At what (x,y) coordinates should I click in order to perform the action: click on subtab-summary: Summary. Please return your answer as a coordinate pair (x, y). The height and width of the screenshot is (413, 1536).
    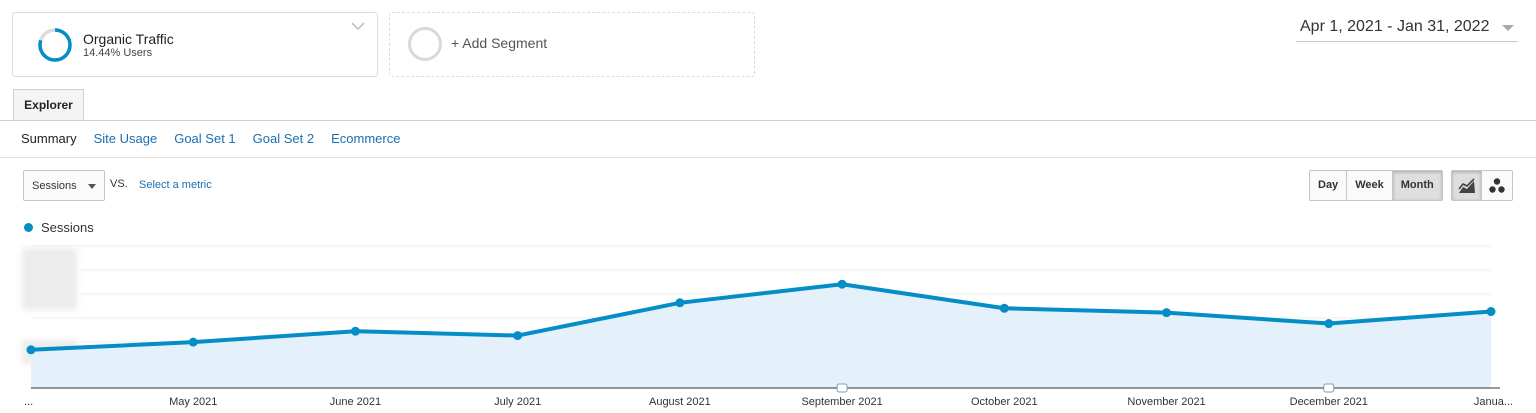
    Looking at the image, I should click on (49, 138).